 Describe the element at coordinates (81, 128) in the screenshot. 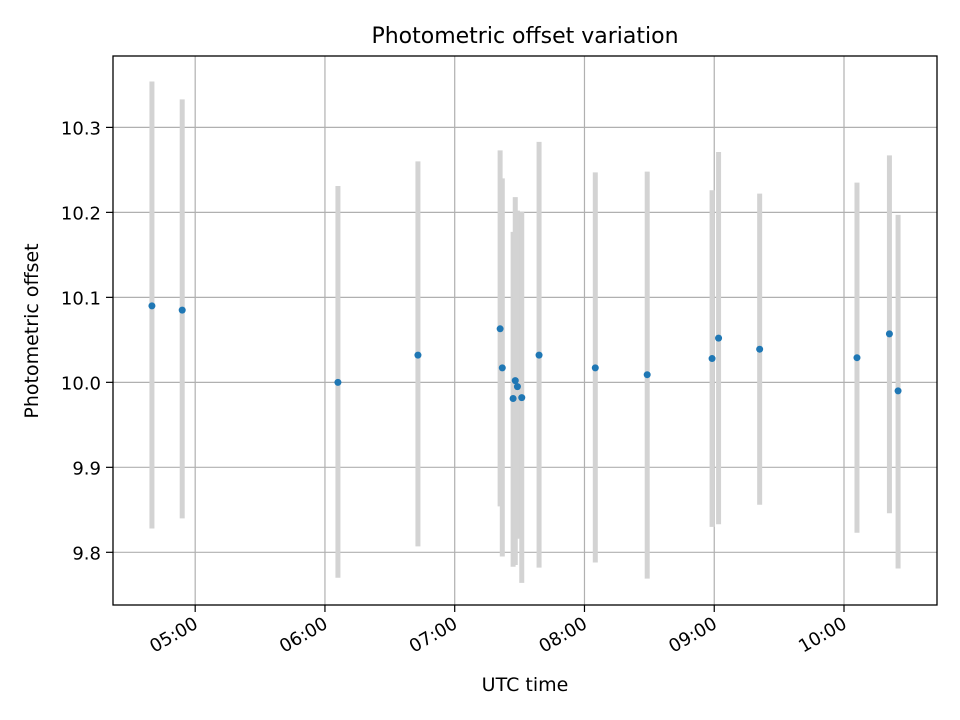

I see `y-tick-label: 10.3` at that location.